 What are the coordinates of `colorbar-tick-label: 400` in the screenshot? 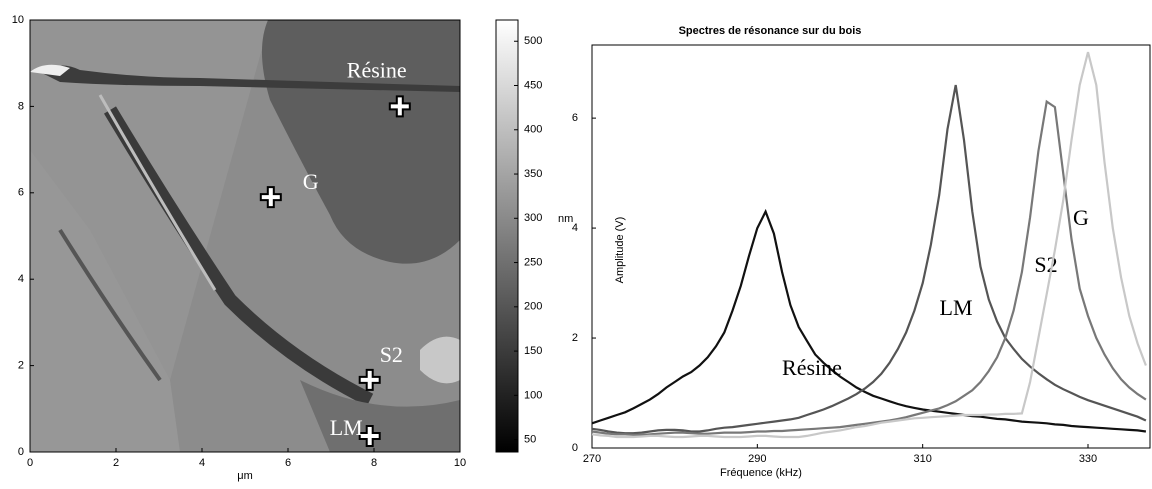 It's located at (533, 130).